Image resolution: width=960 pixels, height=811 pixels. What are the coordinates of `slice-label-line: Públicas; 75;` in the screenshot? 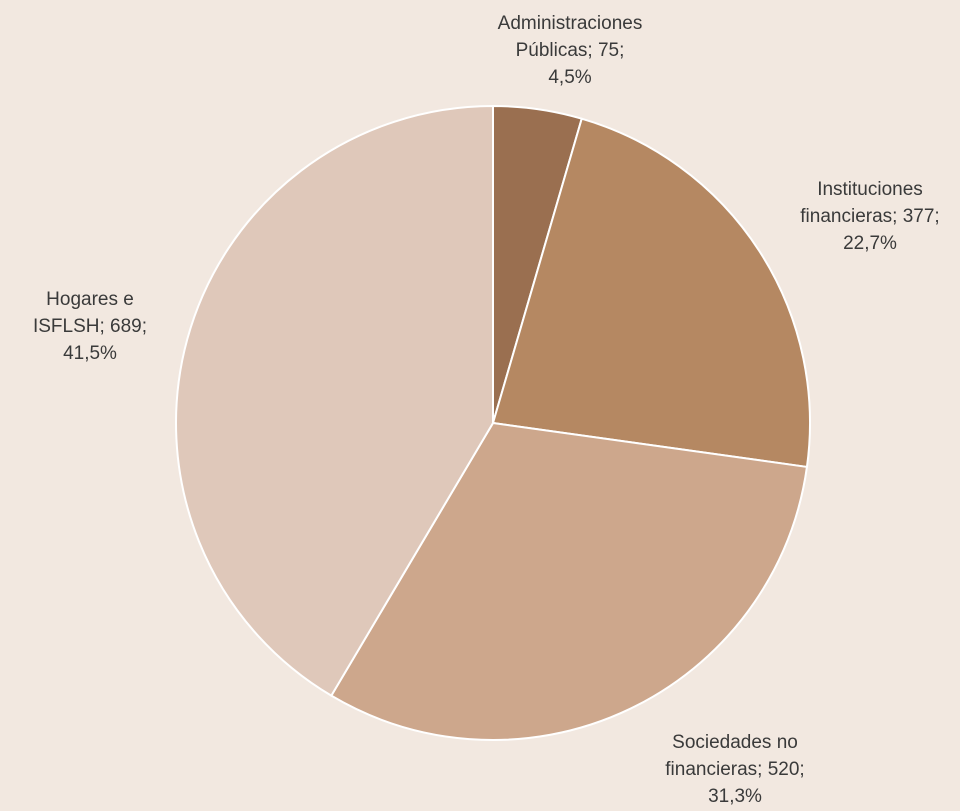 It's located at (570, 50).